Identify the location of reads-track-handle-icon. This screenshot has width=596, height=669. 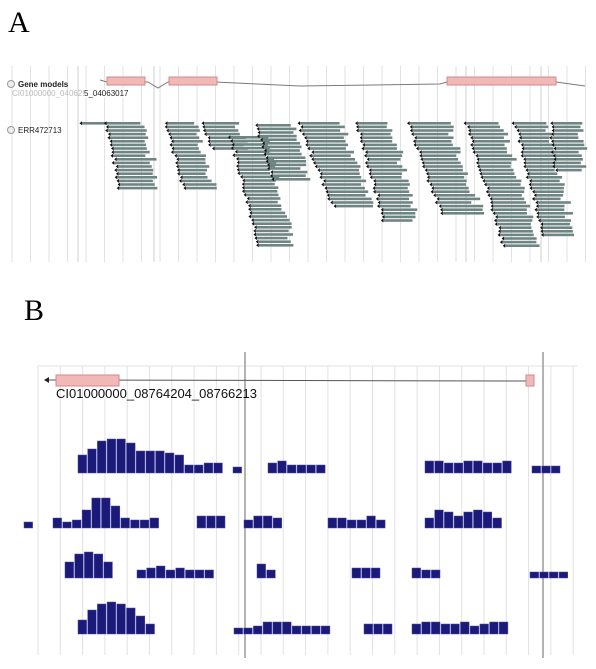
(11, 130).